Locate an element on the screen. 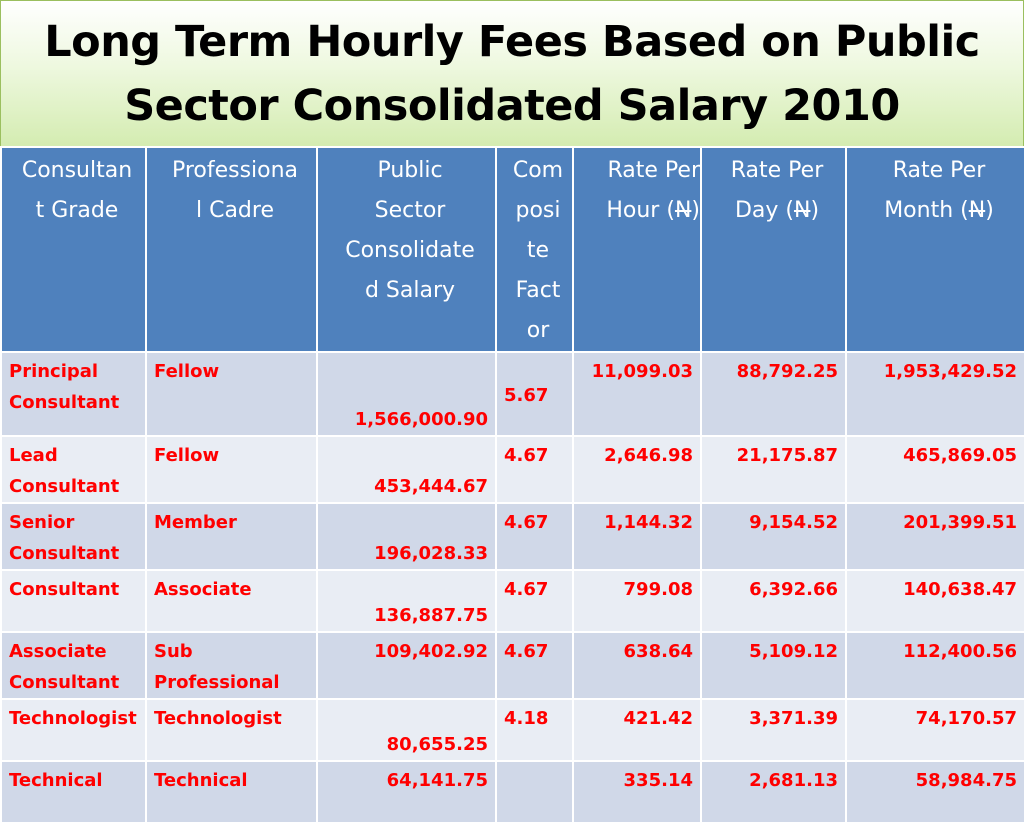 The width and height of the screenshot is (1024, 824). grade-cell: Technologist is located at coordinates (73, 730).